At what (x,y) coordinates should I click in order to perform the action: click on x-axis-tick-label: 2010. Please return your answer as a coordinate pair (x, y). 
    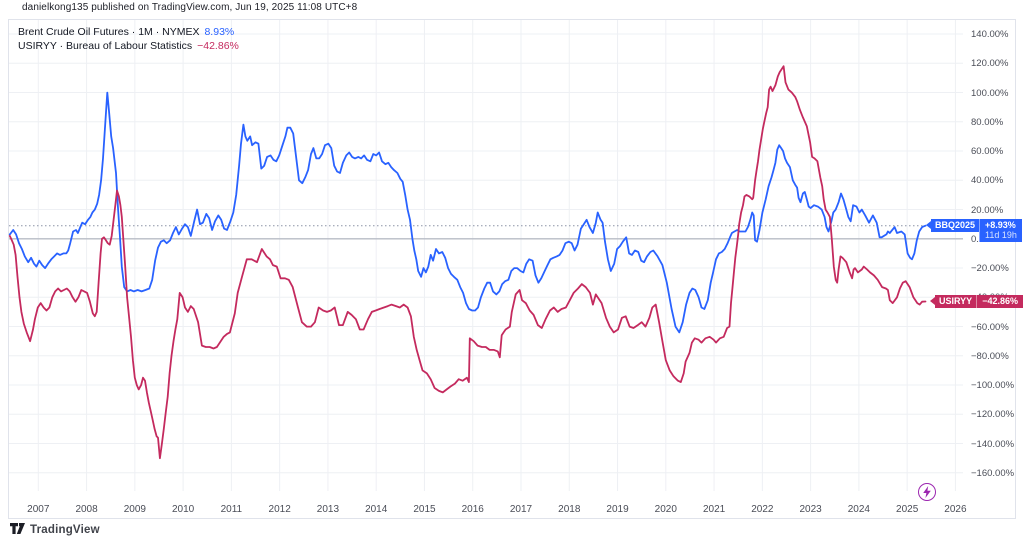
    Looking at the image, I should click on (183, 509).